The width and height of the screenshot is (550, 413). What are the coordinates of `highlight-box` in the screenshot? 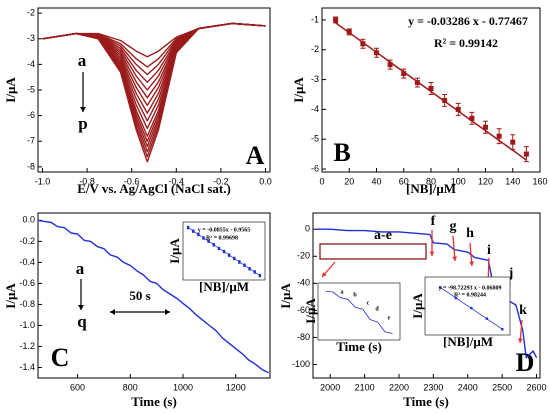 It's located at (373, 251).